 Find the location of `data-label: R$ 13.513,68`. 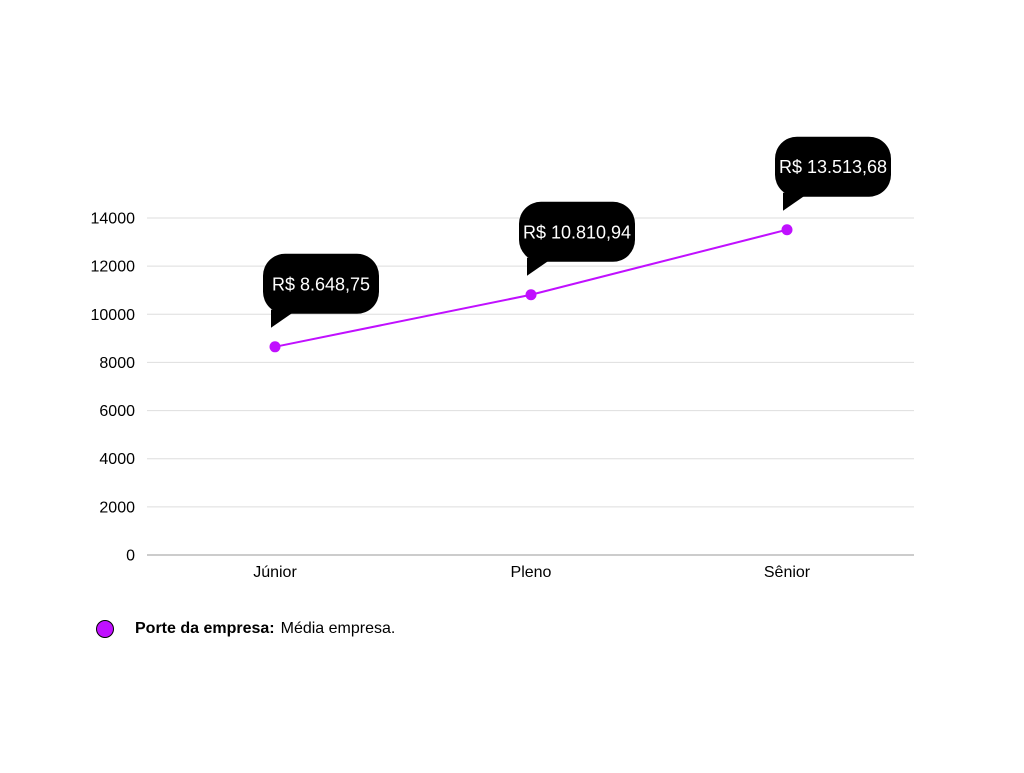

data-label: R$ 13.513,68 is located at coordinates (833, 167).